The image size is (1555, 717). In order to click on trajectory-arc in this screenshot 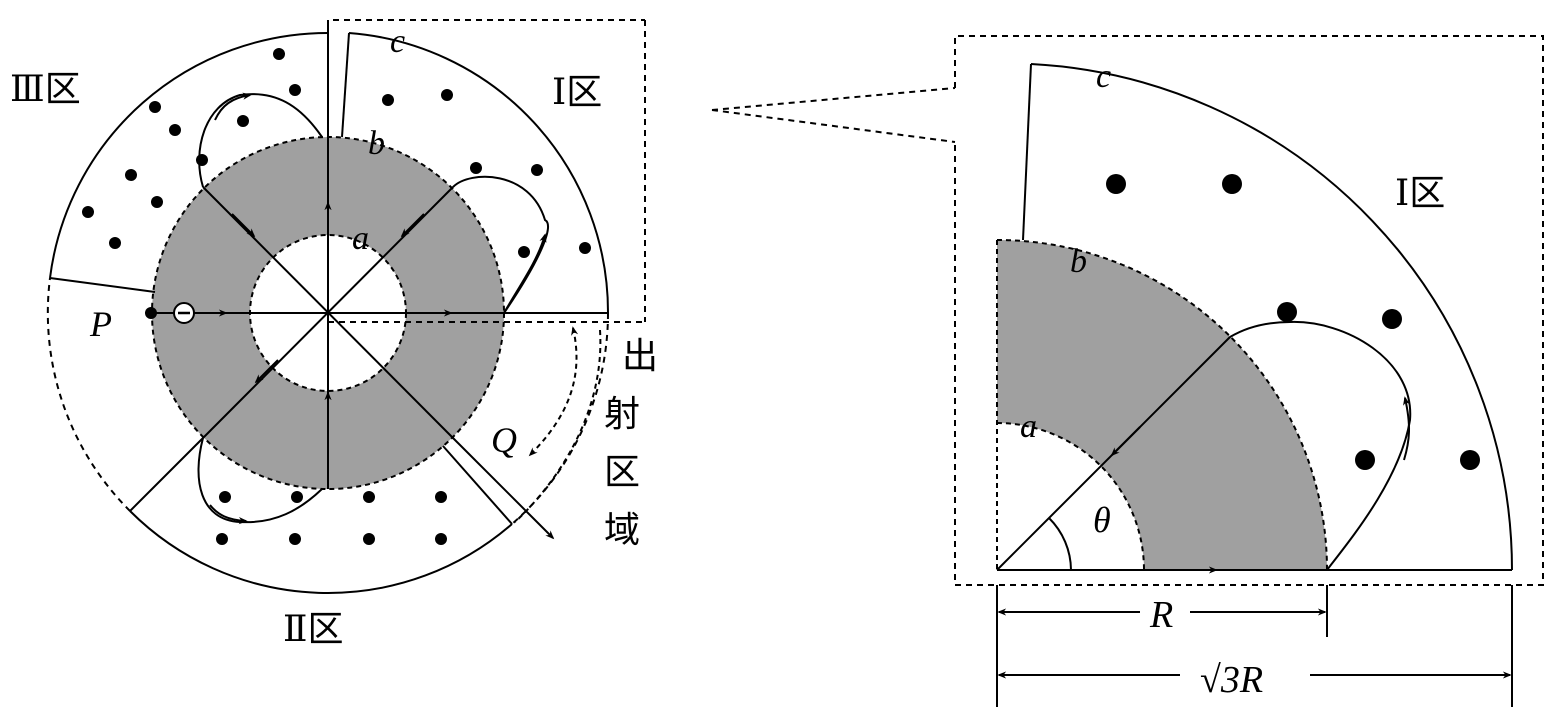, I will do `click(1320, 445)`.